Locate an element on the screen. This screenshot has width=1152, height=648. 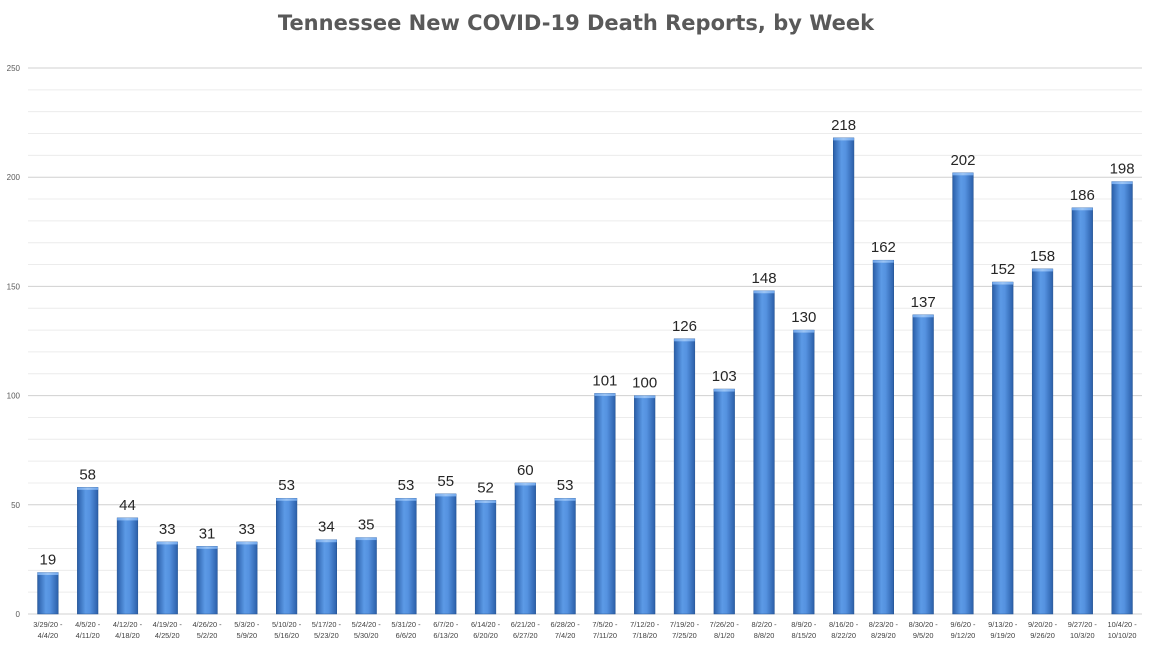
x-tick-label-start: 3/29/20 - is located at coordinates (48, 624).